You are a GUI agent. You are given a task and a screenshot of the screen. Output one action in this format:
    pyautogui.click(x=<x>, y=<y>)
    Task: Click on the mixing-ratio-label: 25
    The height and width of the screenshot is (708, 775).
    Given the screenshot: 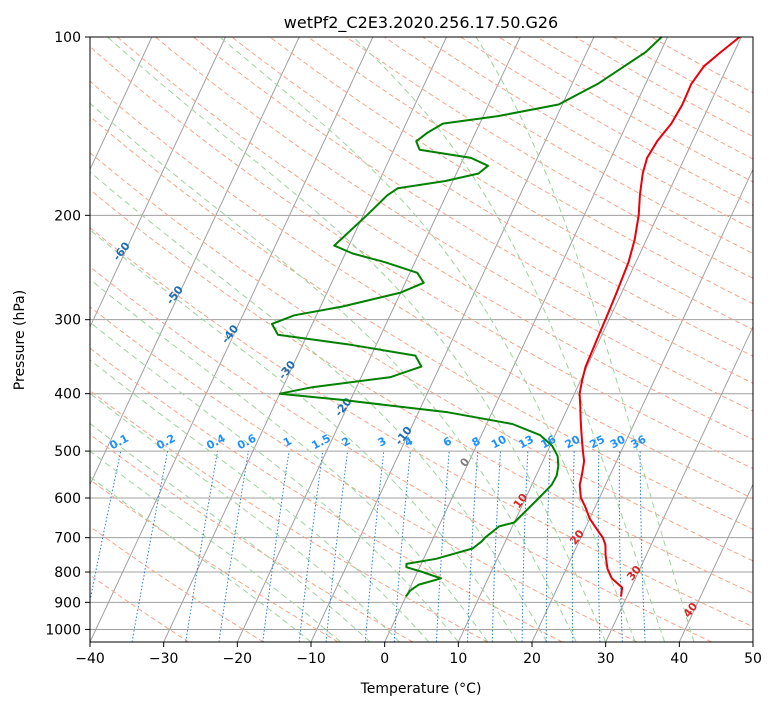 What is the action you would take?
    pyautogui.click(x=597, y=442)
    